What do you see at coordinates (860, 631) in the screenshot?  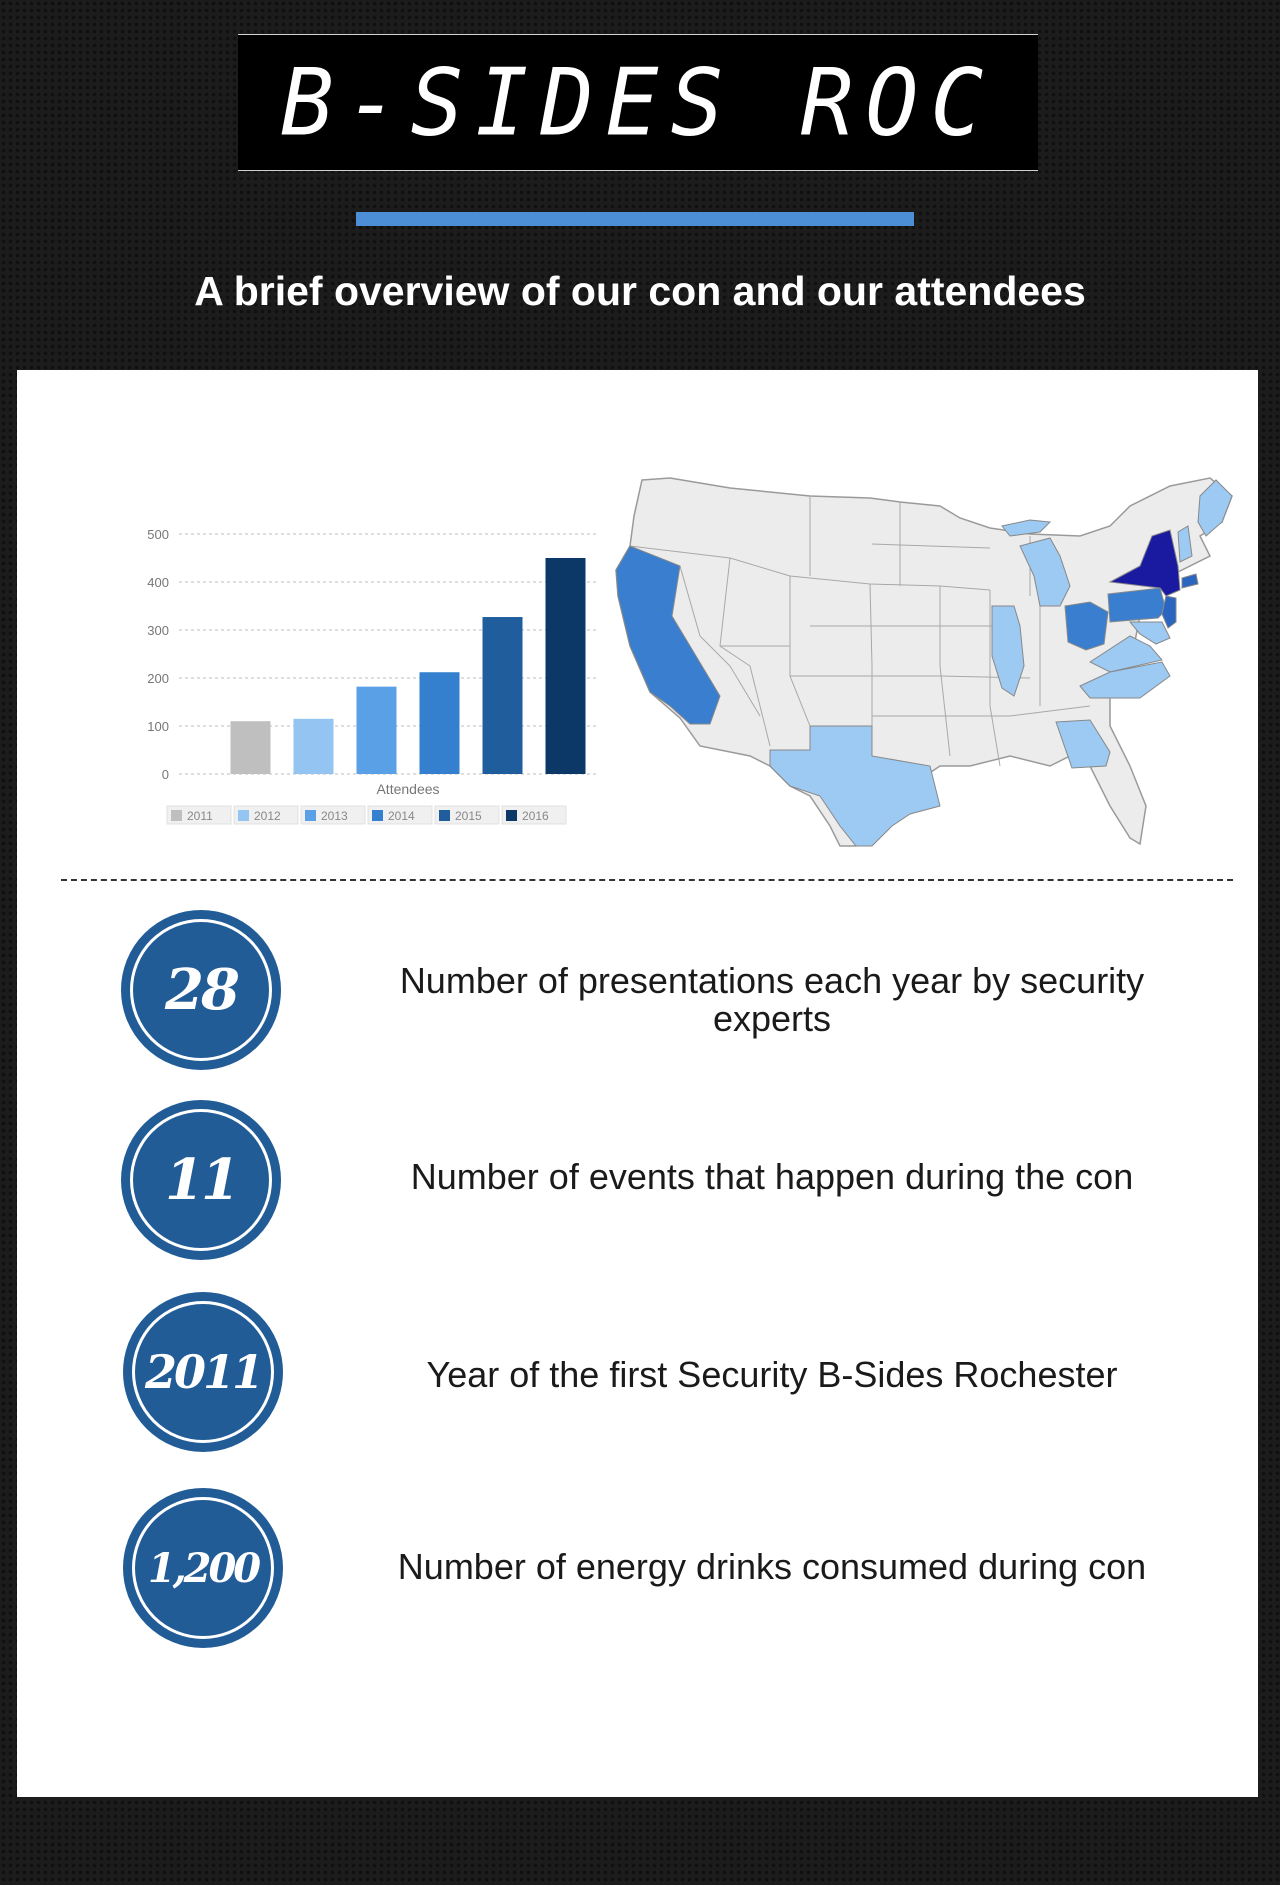 I see `state-borders` at bounding box center [860, 631].